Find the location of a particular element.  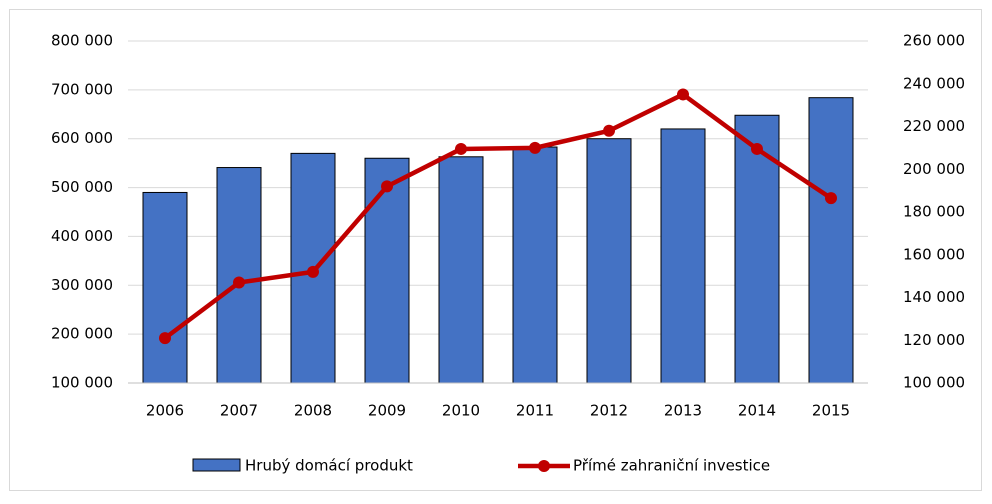

y2-tick-label: 240 000 is located at coordinates (934, 83).